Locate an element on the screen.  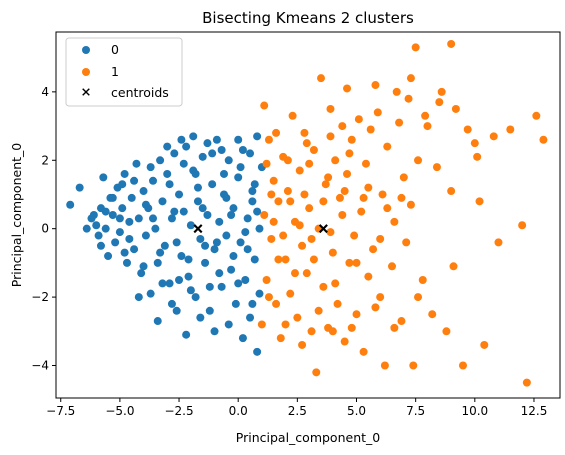
y-axis: −4 −2 0 2 4 is located at coordinates (43, 229).